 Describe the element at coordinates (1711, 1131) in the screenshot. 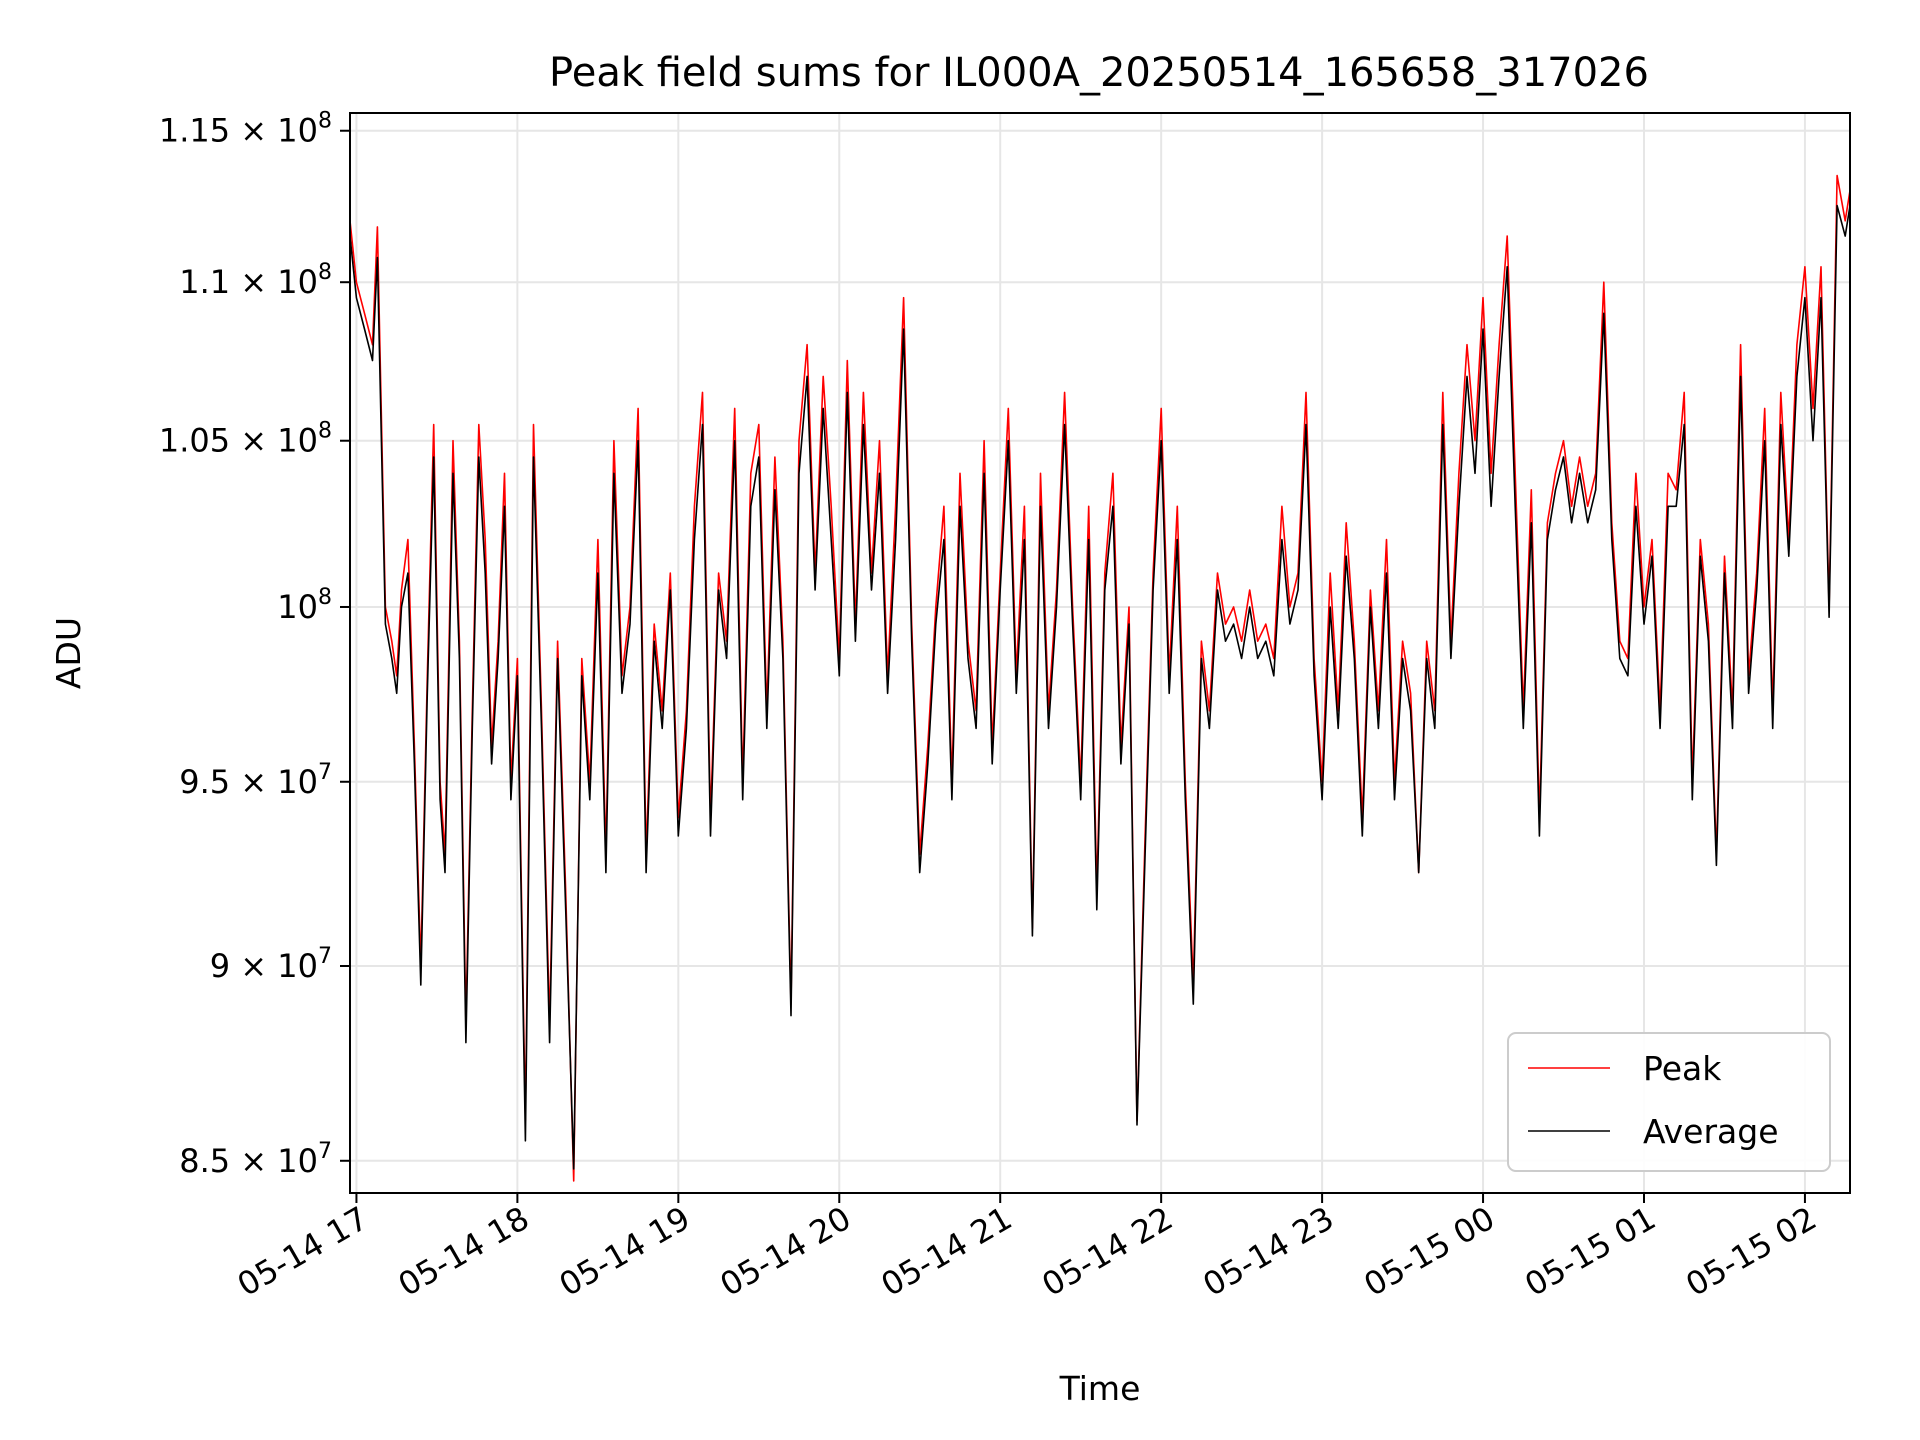

I see `legend-label-average: Average` at that location.